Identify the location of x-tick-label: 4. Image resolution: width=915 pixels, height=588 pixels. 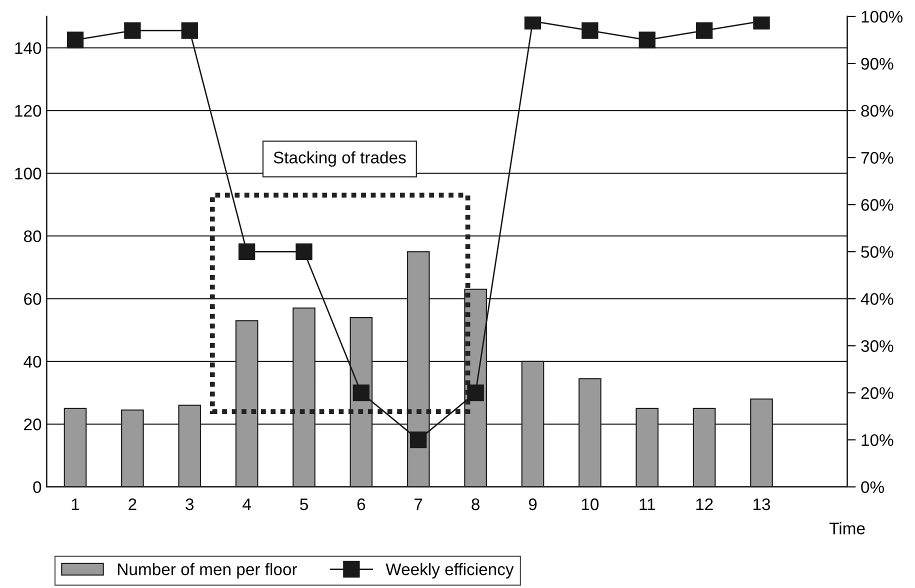
(246, 504).